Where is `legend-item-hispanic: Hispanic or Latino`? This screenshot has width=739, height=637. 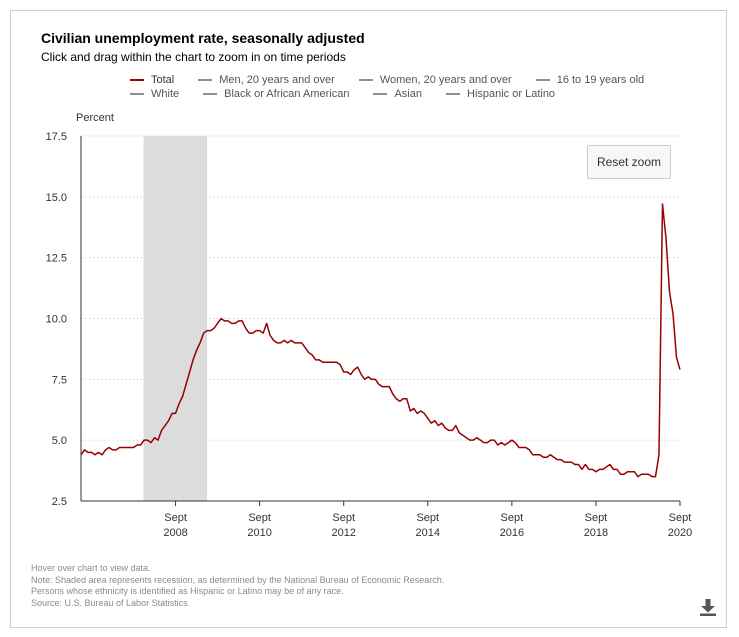 legend-item-hispanic: Hispanic or Latino is located at coordinates (500, 94).